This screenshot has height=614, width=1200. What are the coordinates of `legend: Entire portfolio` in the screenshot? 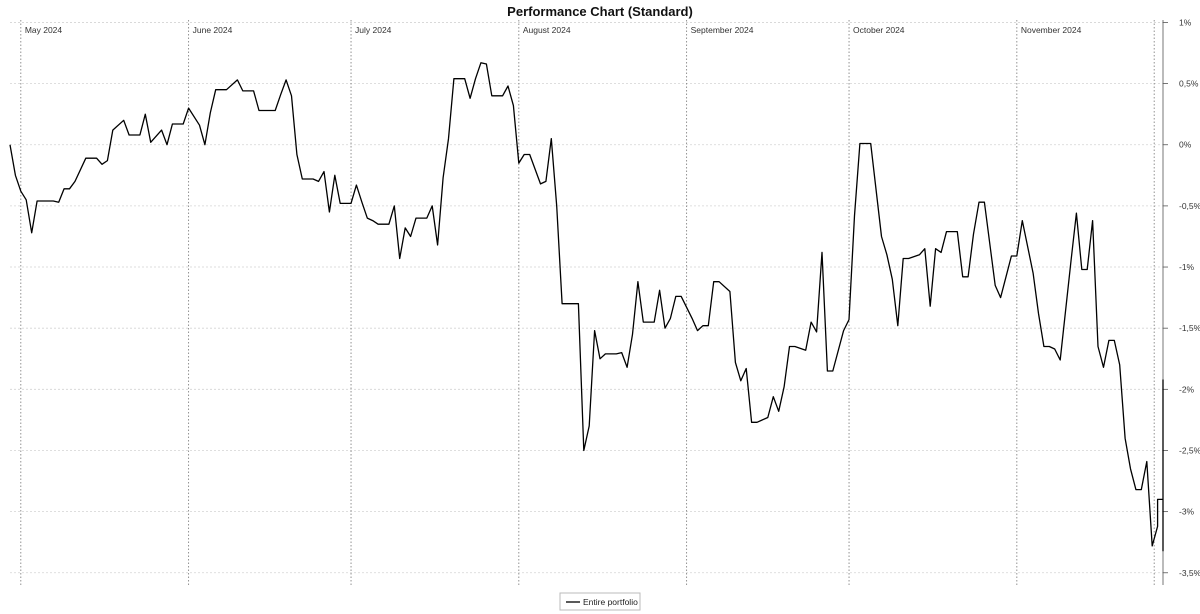 It's located at (600, 601).